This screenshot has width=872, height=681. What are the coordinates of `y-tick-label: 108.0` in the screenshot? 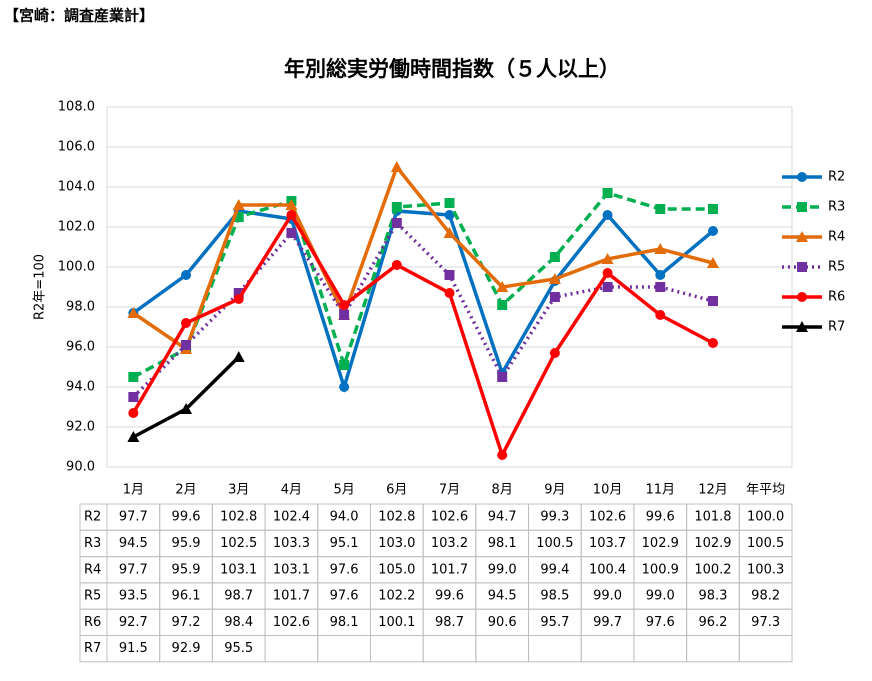 It's located at (76, 107).